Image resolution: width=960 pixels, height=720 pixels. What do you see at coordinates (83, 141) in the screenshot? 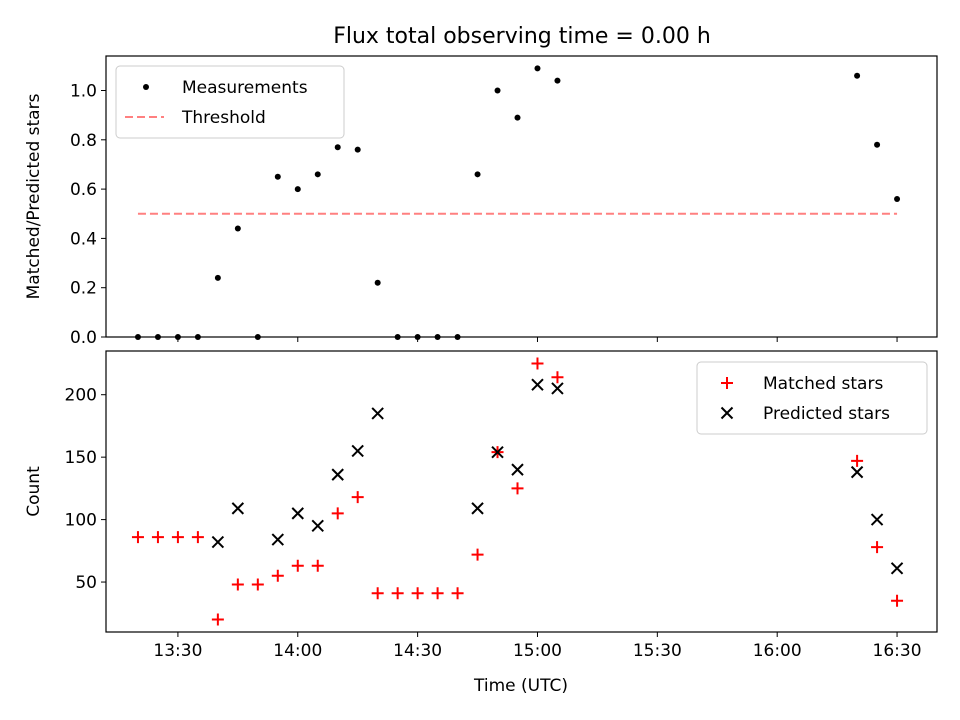
I see `ratio-panel-y-tick-label: 0.8` at bounding box center [83, 141].